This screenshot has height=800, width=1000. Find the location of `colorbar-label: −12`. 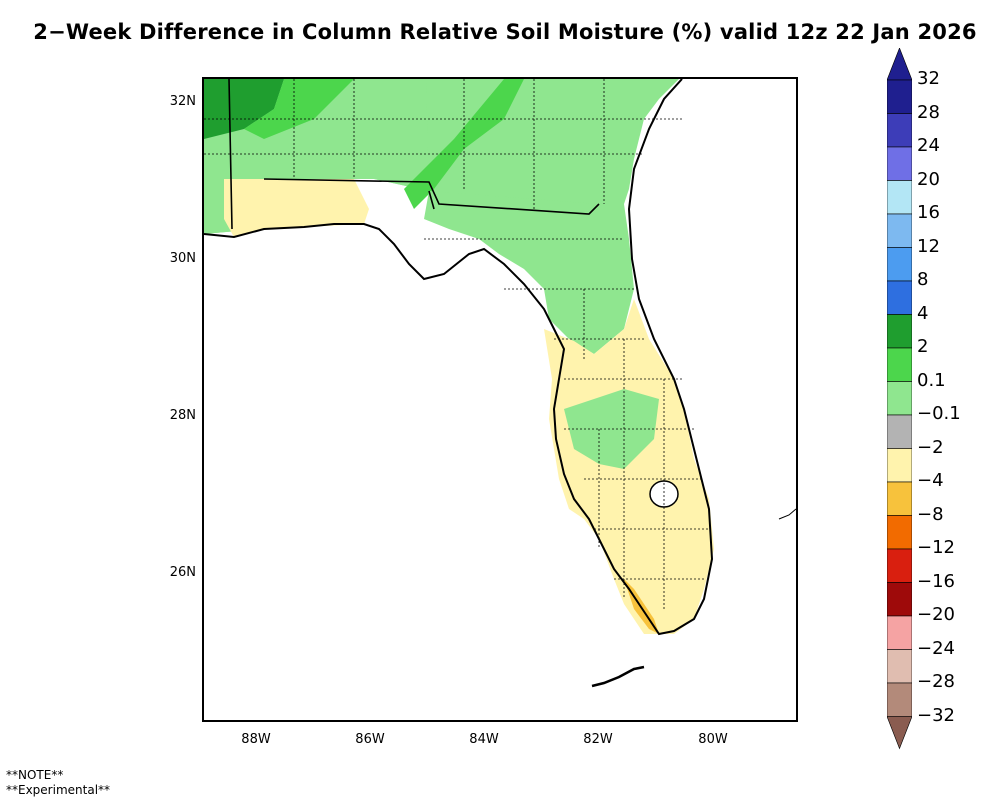

colorbar-label: −12 is located at coordinates (936, 547).